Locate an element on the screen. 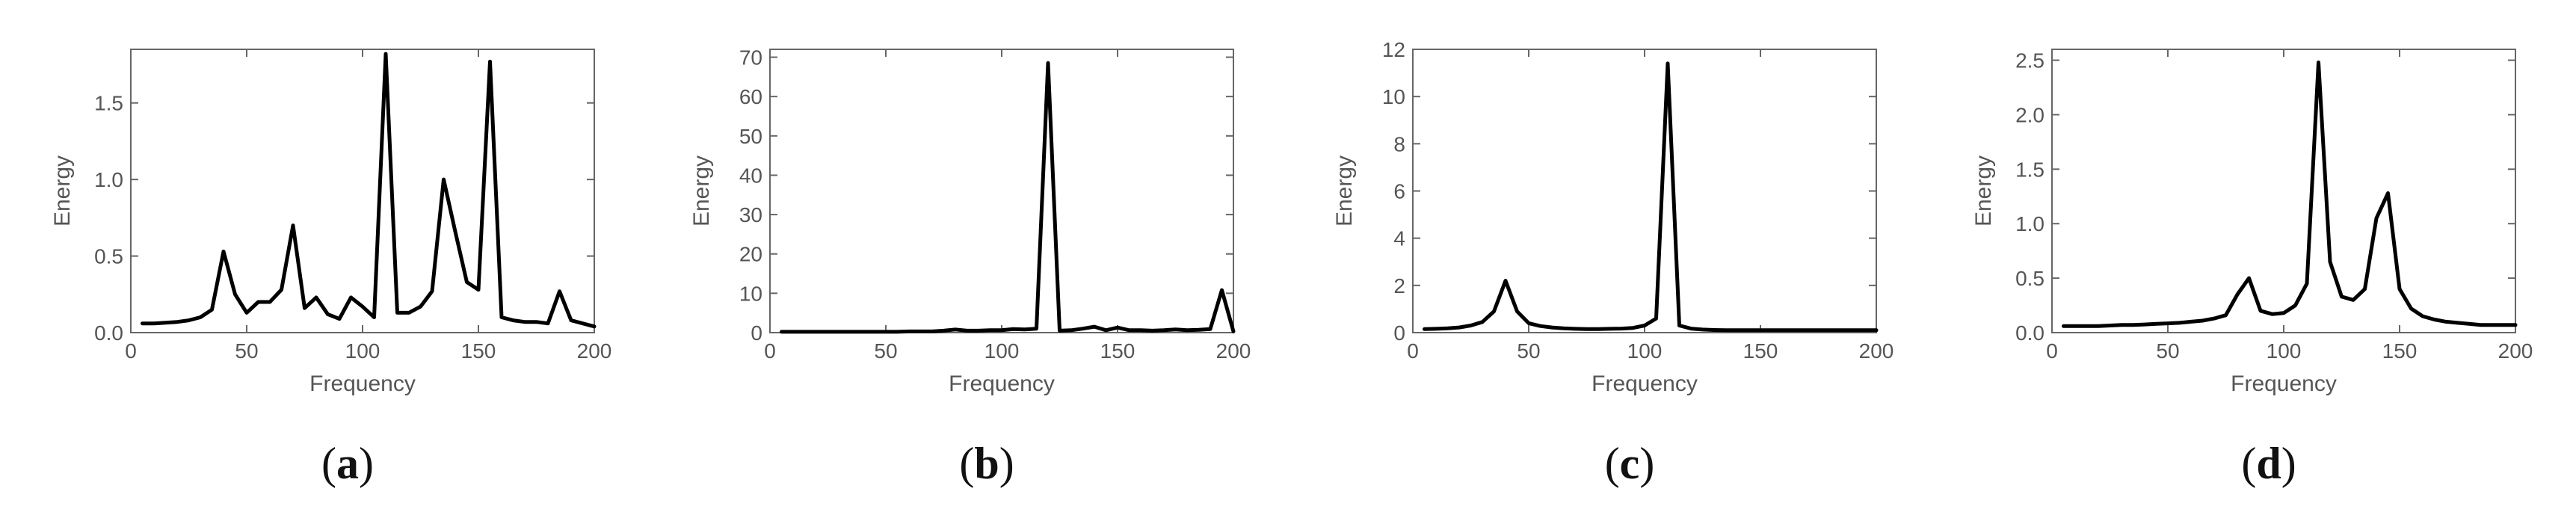 Image resolution: width=2576 pixels, height=515 pixels. panel-label: (b) is located at coordinates (986, 463).